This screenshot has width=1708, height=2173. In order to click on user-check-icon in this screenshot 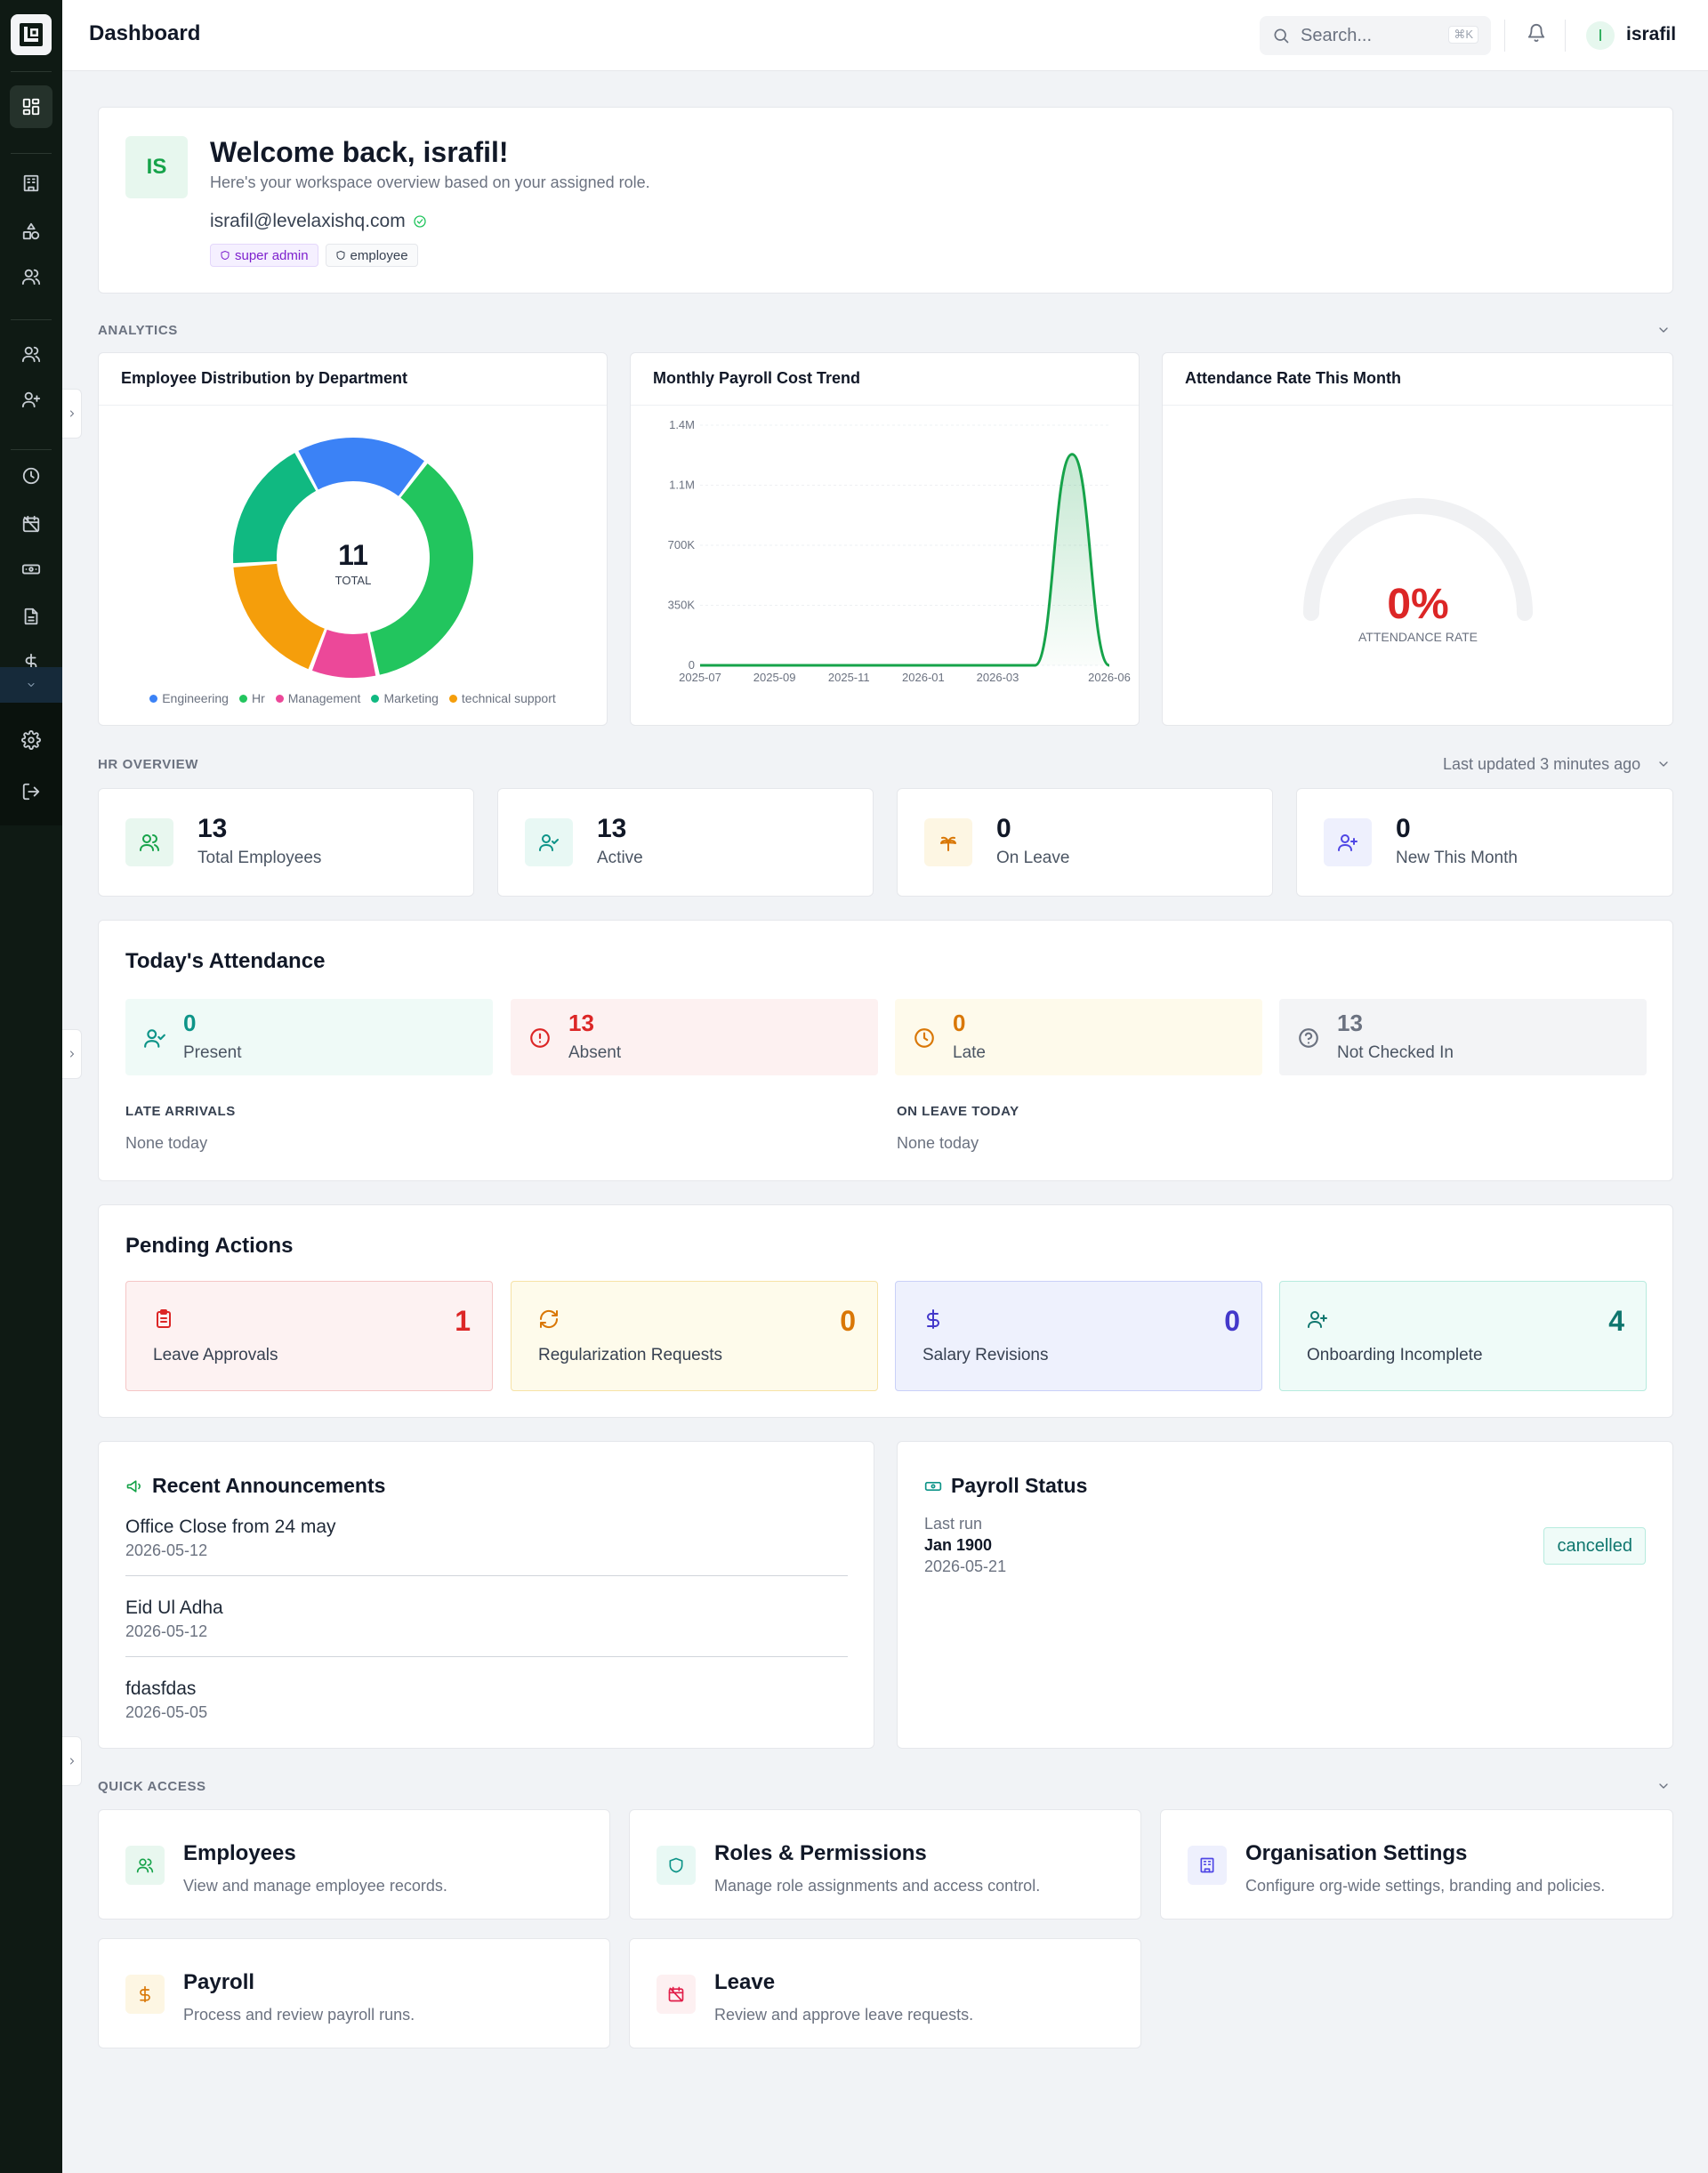, I will do `click(549, 842)`.